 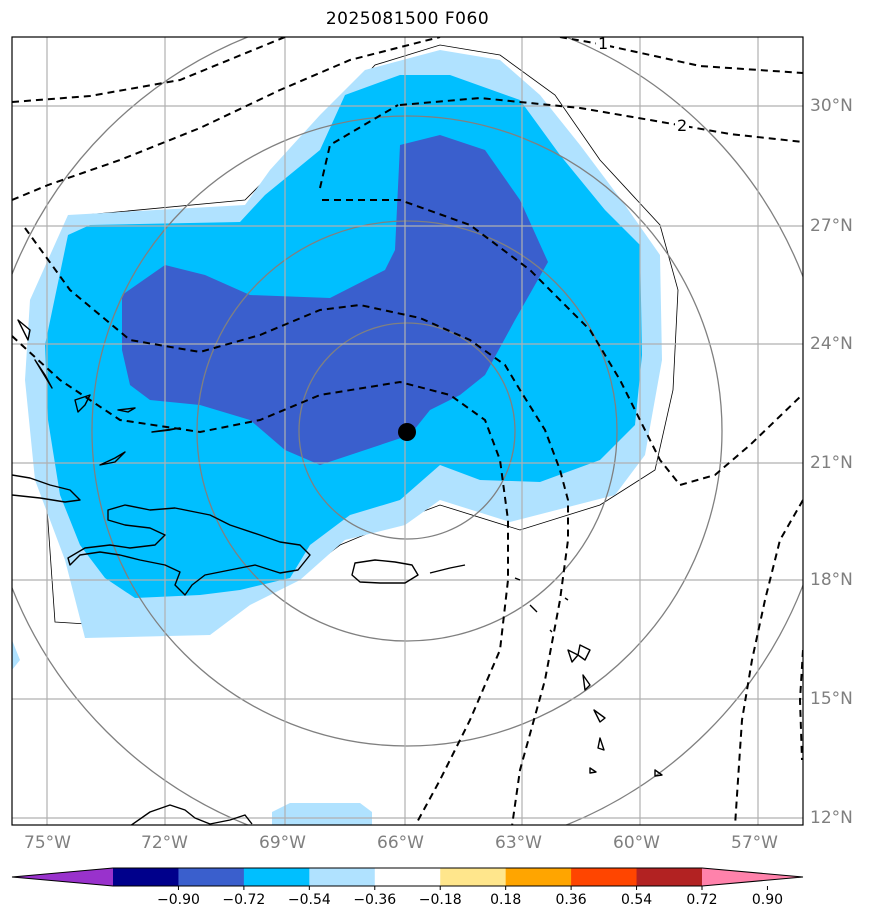 What do you see at coordinates (407, 19) in the screenshot?
I see `map-title: 2025081500 F060` at bounding box center [407, 19].